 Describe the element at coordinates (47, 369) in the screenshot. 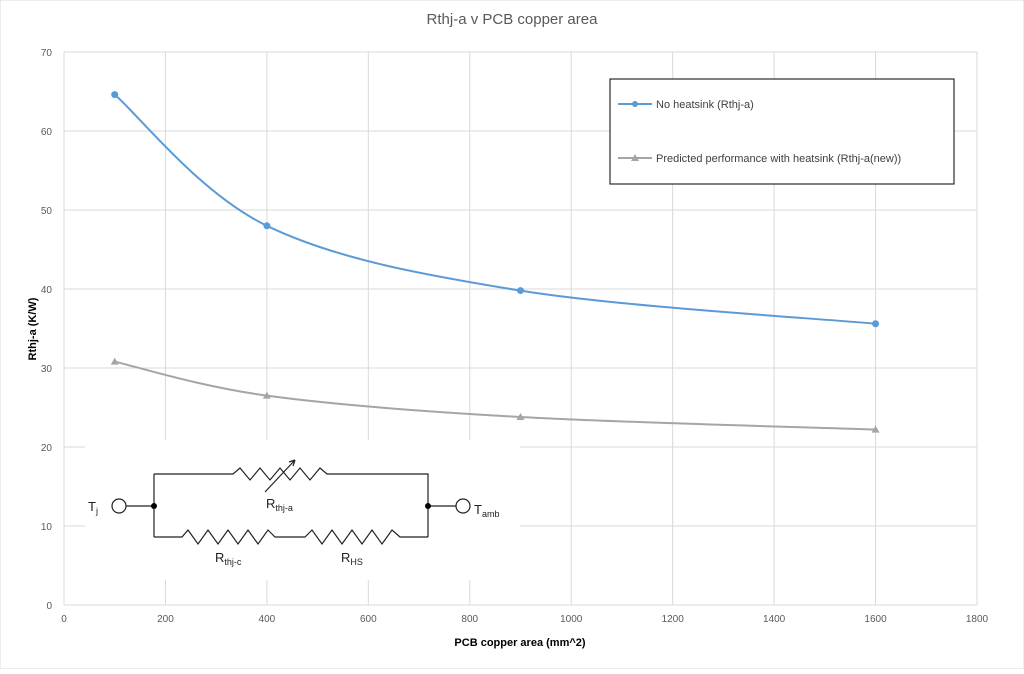

I see `y-tick-label: 30` at that location.